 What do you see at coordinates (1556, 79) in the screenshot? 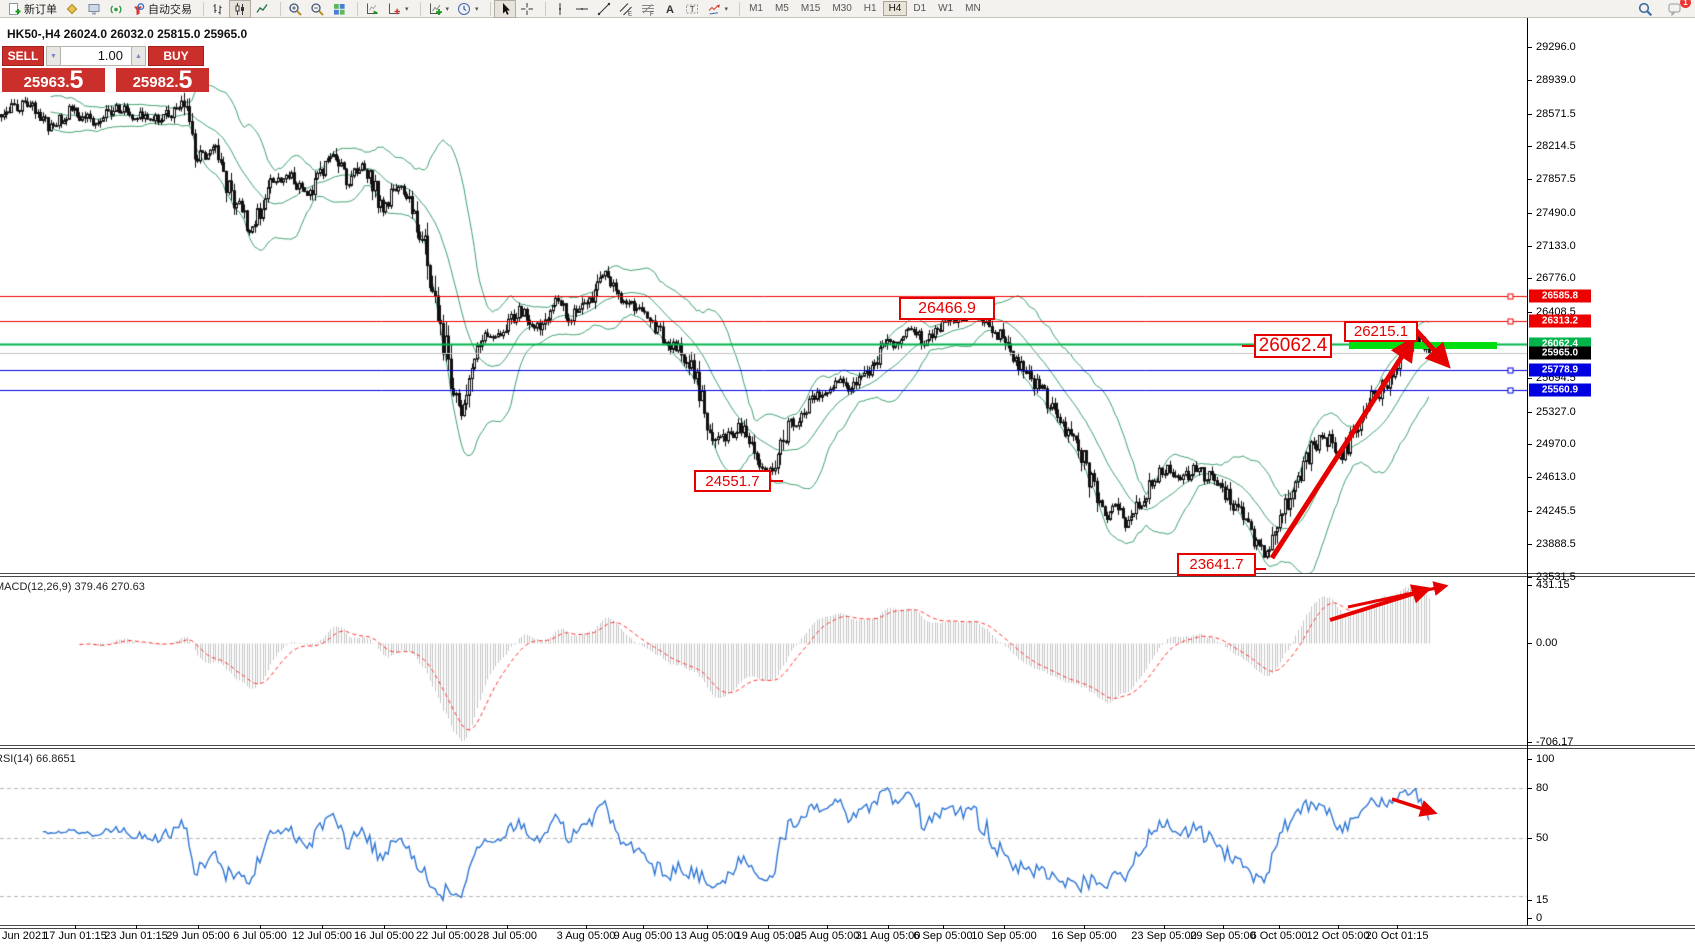
I see `price-axis-label: 28939.0` at bounding box center [1556, 79].